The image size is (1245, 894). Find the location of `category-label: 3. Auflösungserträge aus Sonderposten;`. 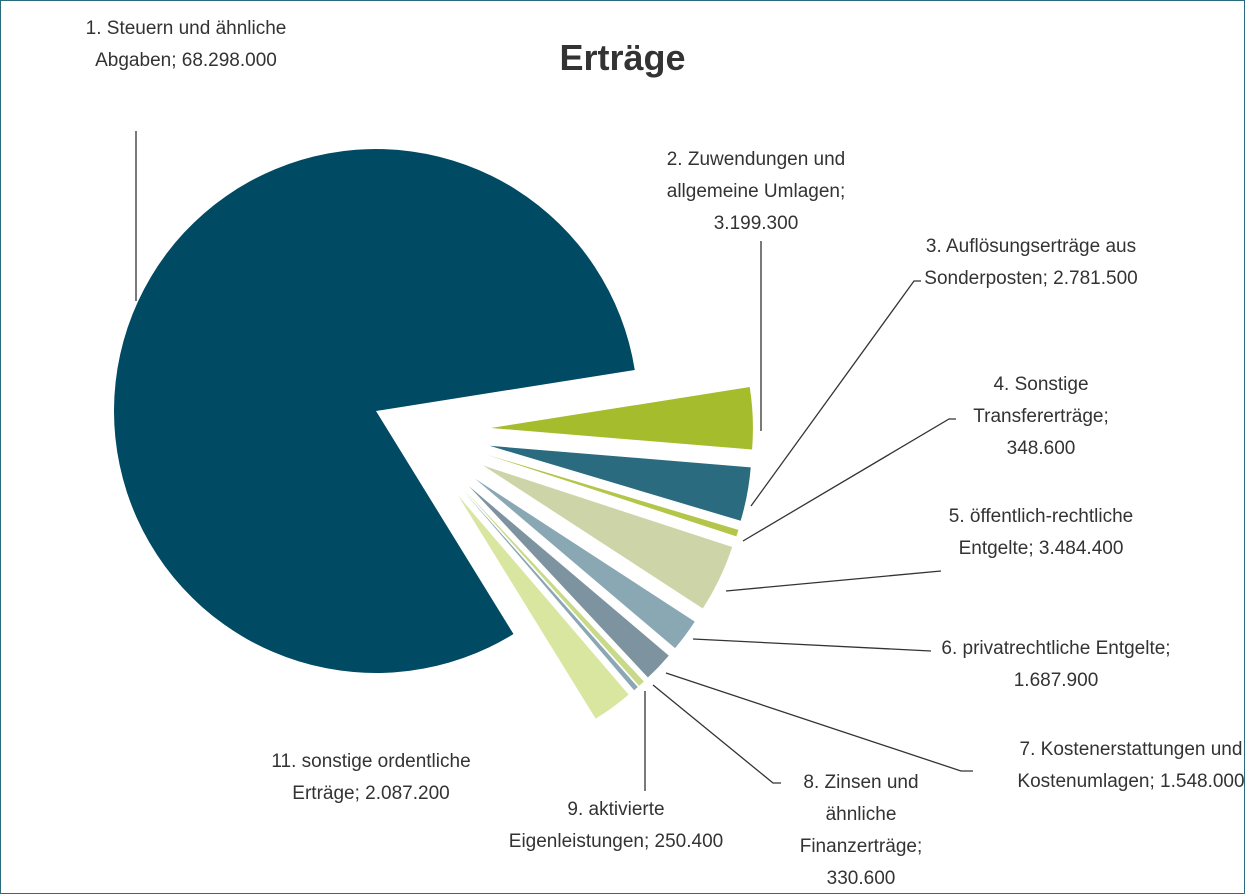

category-label: 3. Auflösungserträge aus Sonderposten; is located at coordinates (1030, 262).